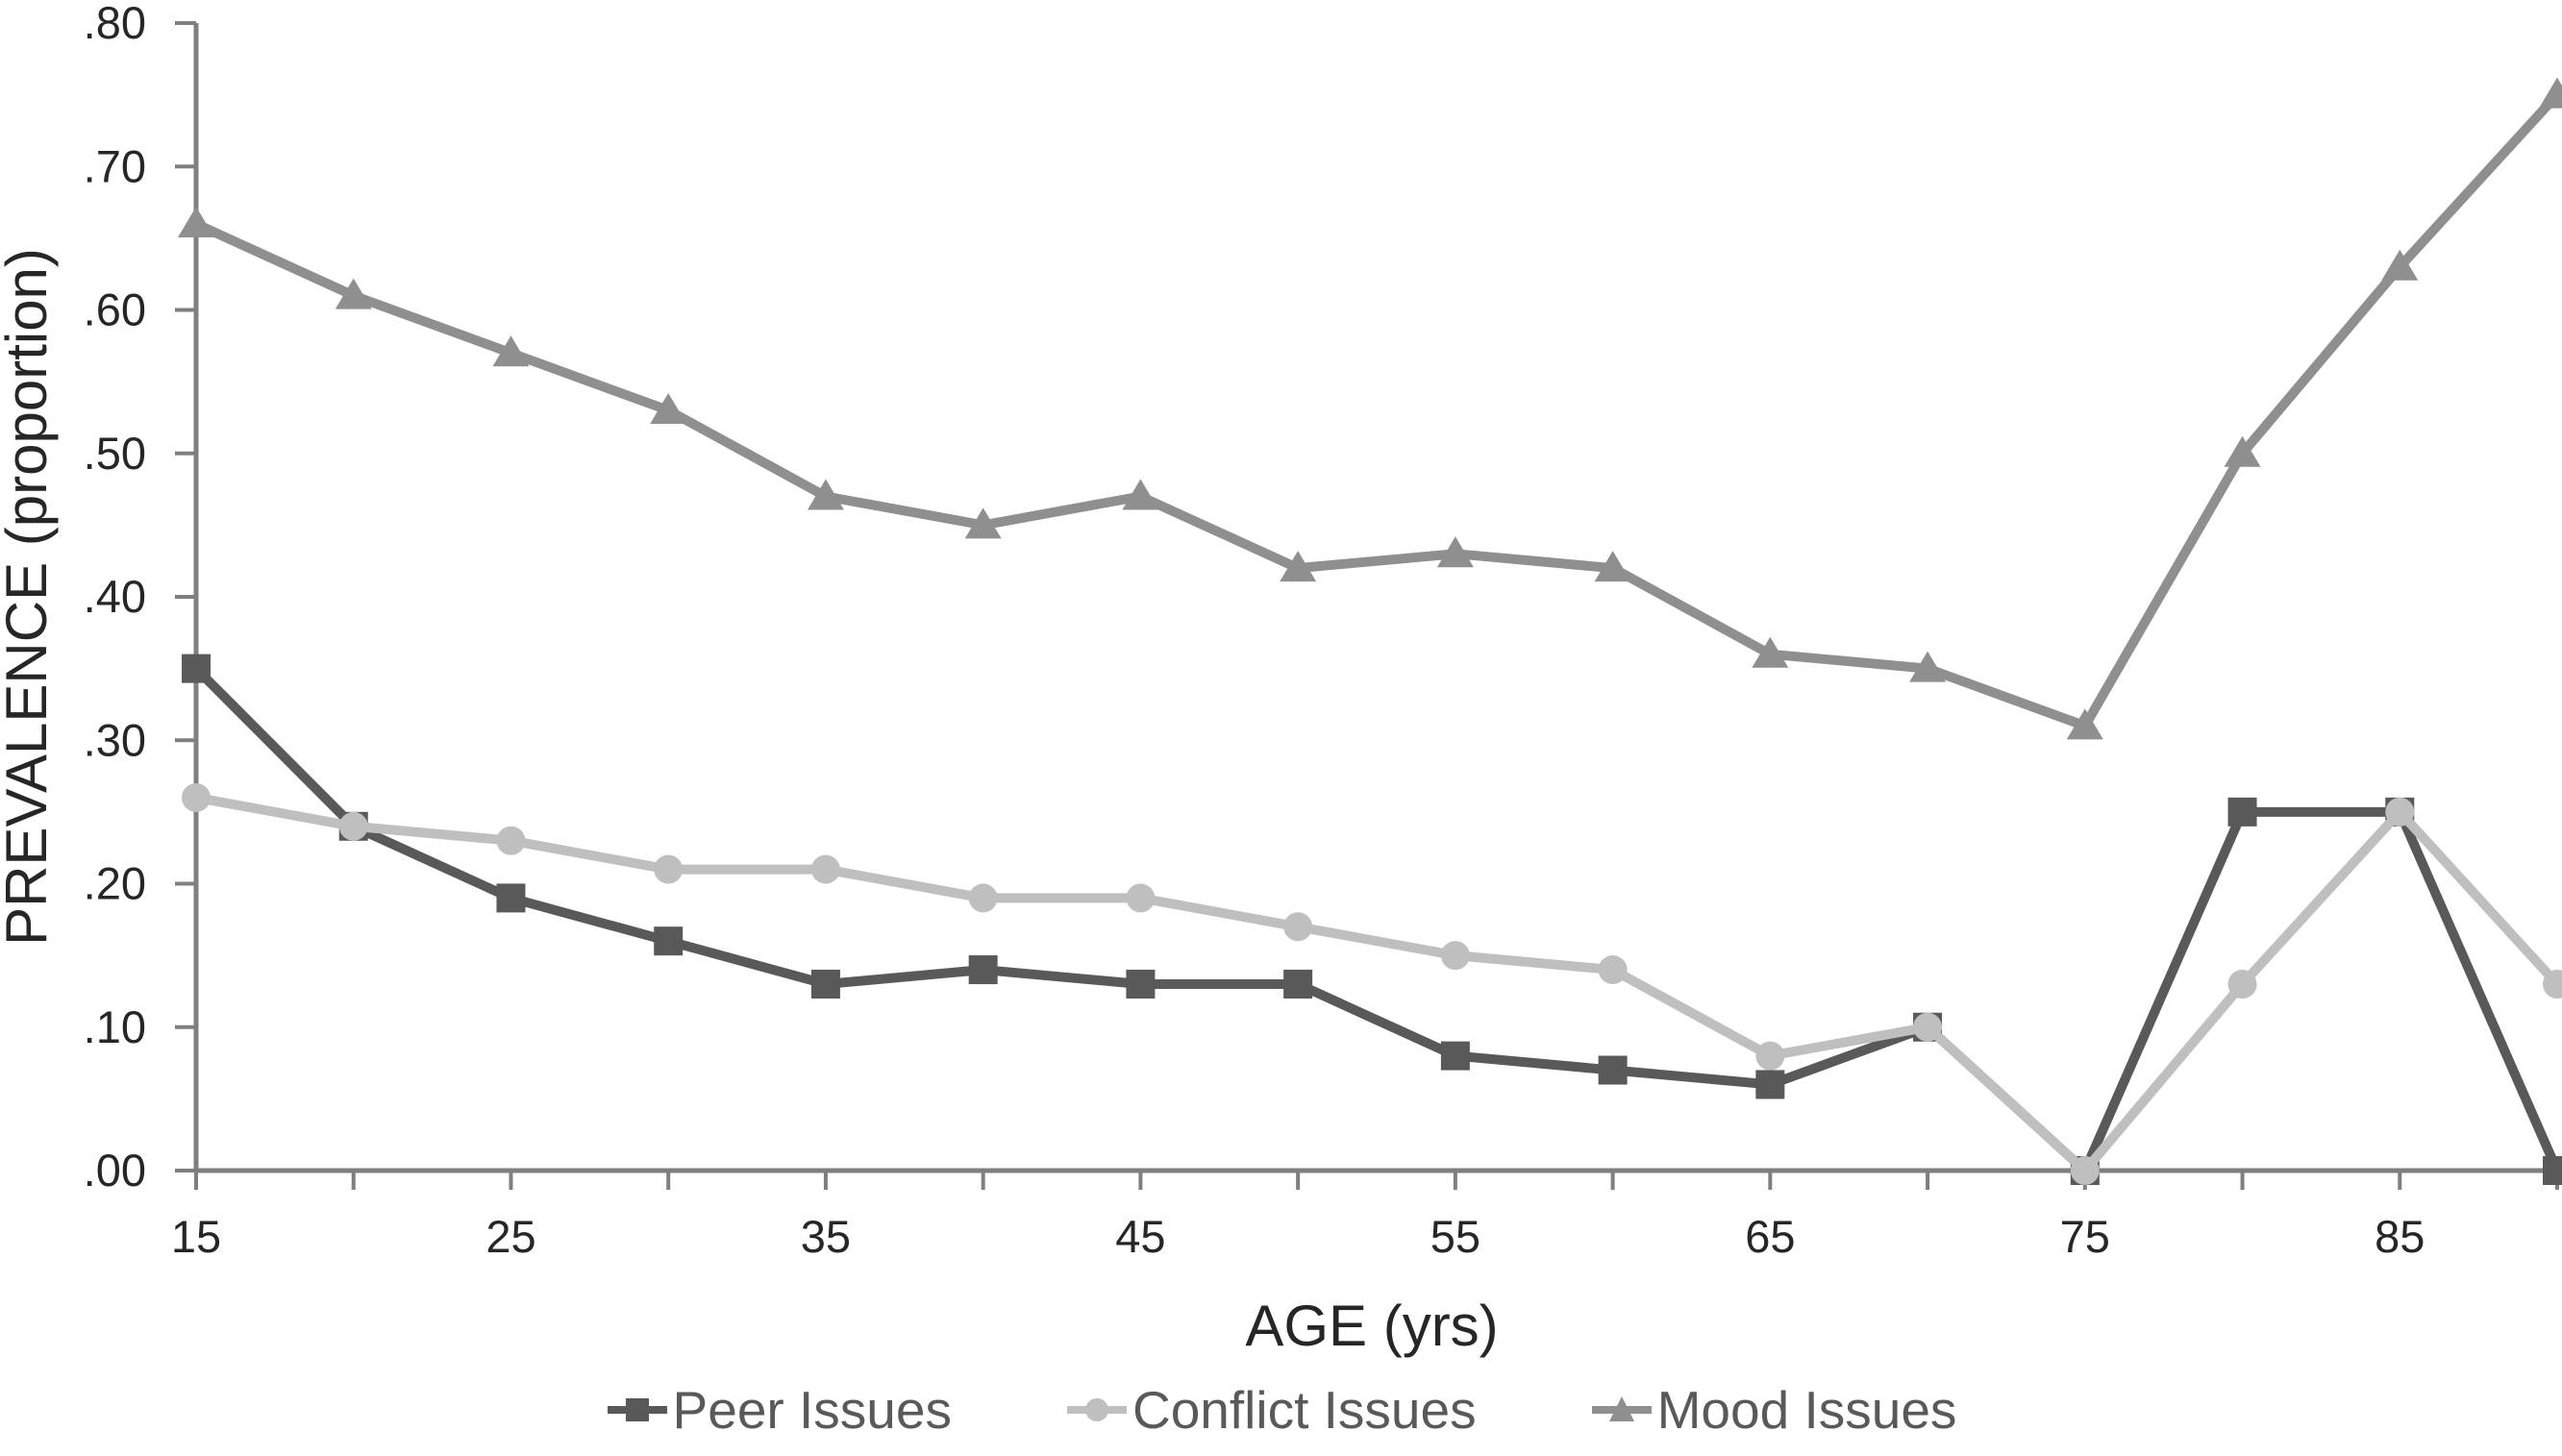  What do you see at coordinates (1140, 1236) in the screenshot?
I see `x-tick-label: 45` at bounding box center [1140, 1236].